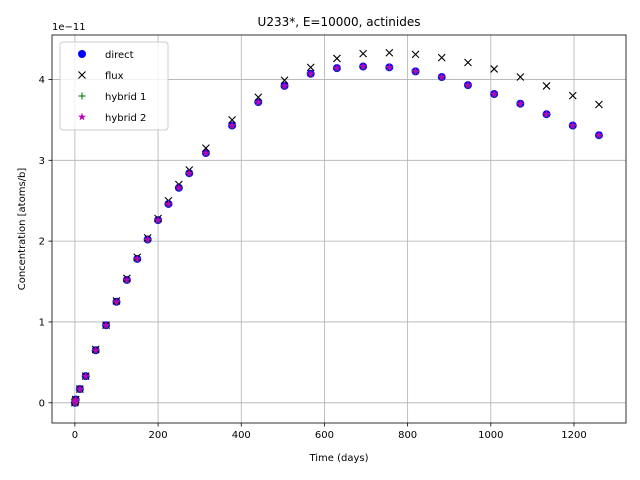 Image resolution: width=640 pixels, height=480 pixels. What do you see at coordinates (82, 85) in the screenshot?
I see `legend-markers` at bounding box center [82, 85].